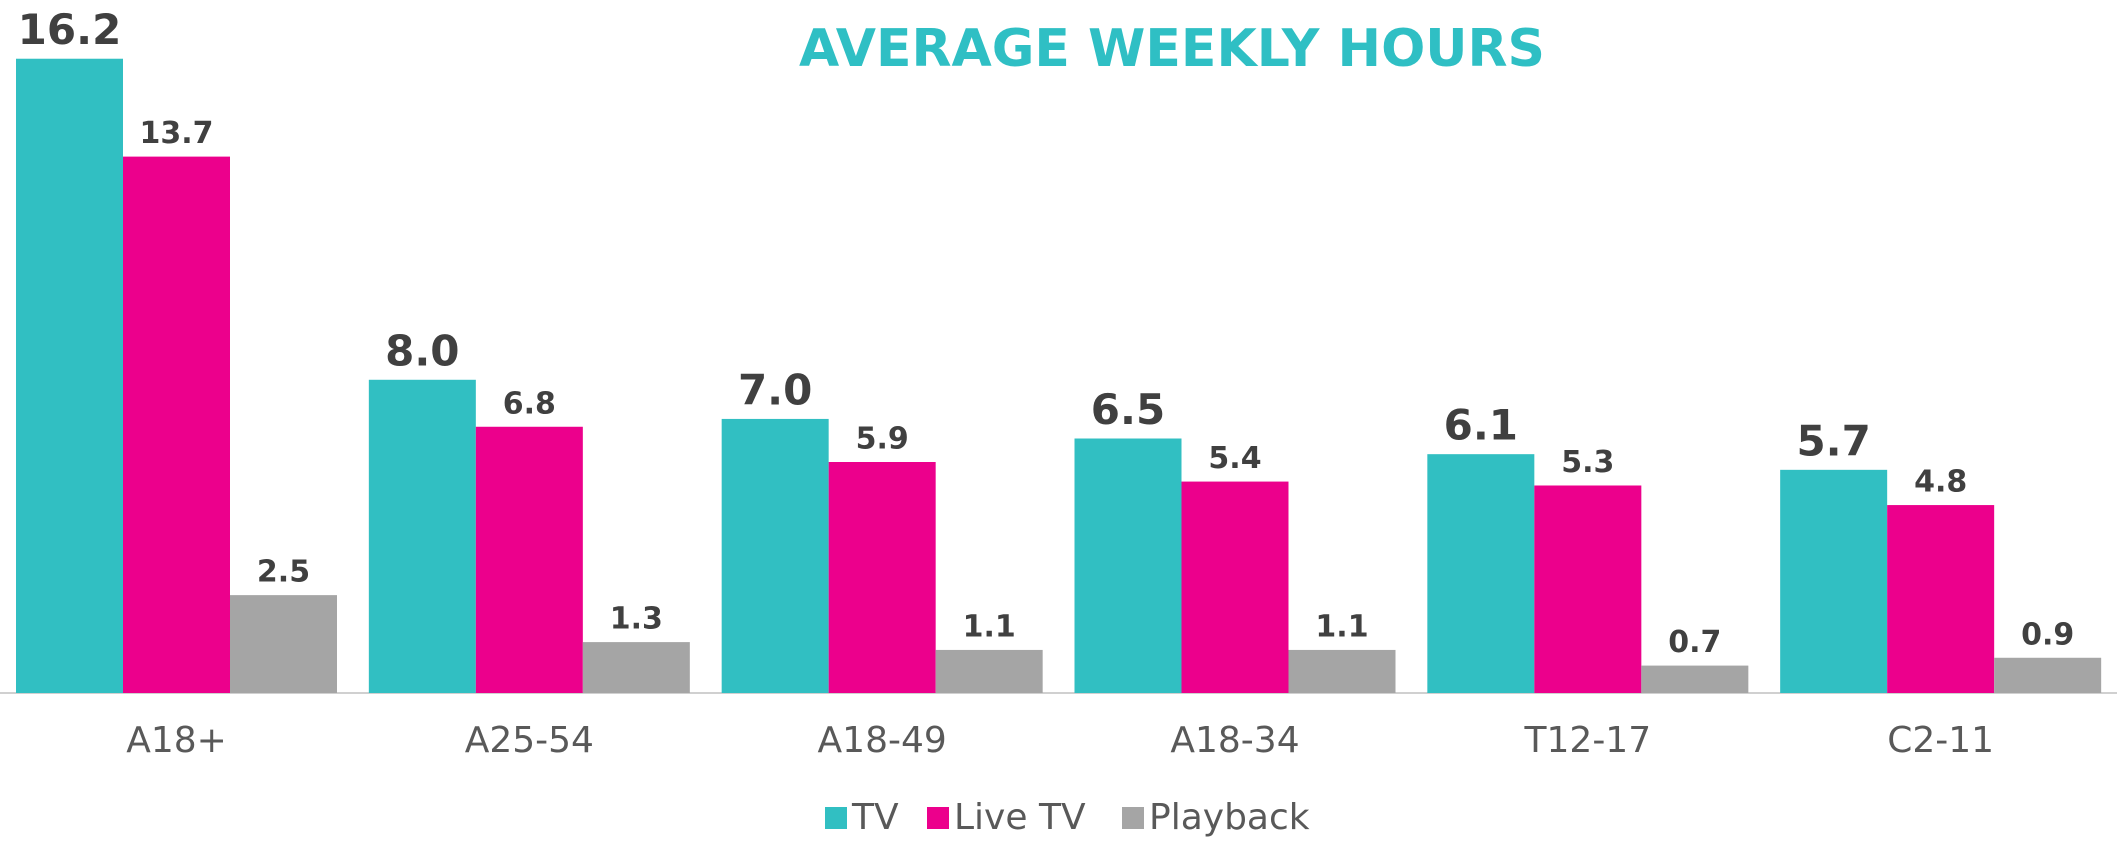  What do you see at coordinates (875, 817) in the screenshot?
I see `legend-label: TV` at bounding box center [875, 817].